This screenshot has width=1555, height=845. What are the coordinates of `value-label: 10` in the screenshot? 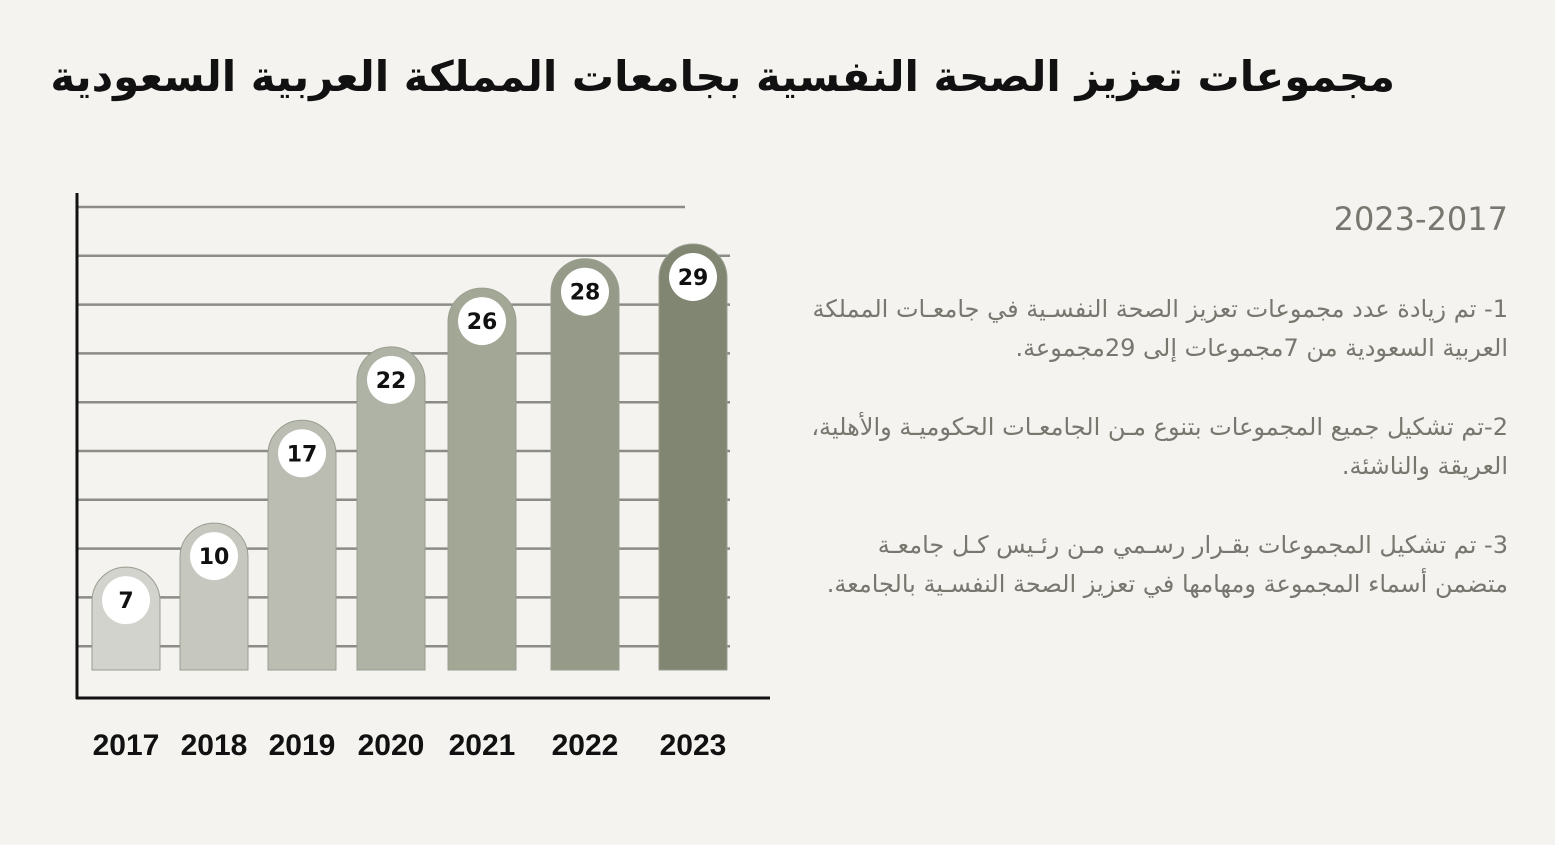 It's located at (214, 557).